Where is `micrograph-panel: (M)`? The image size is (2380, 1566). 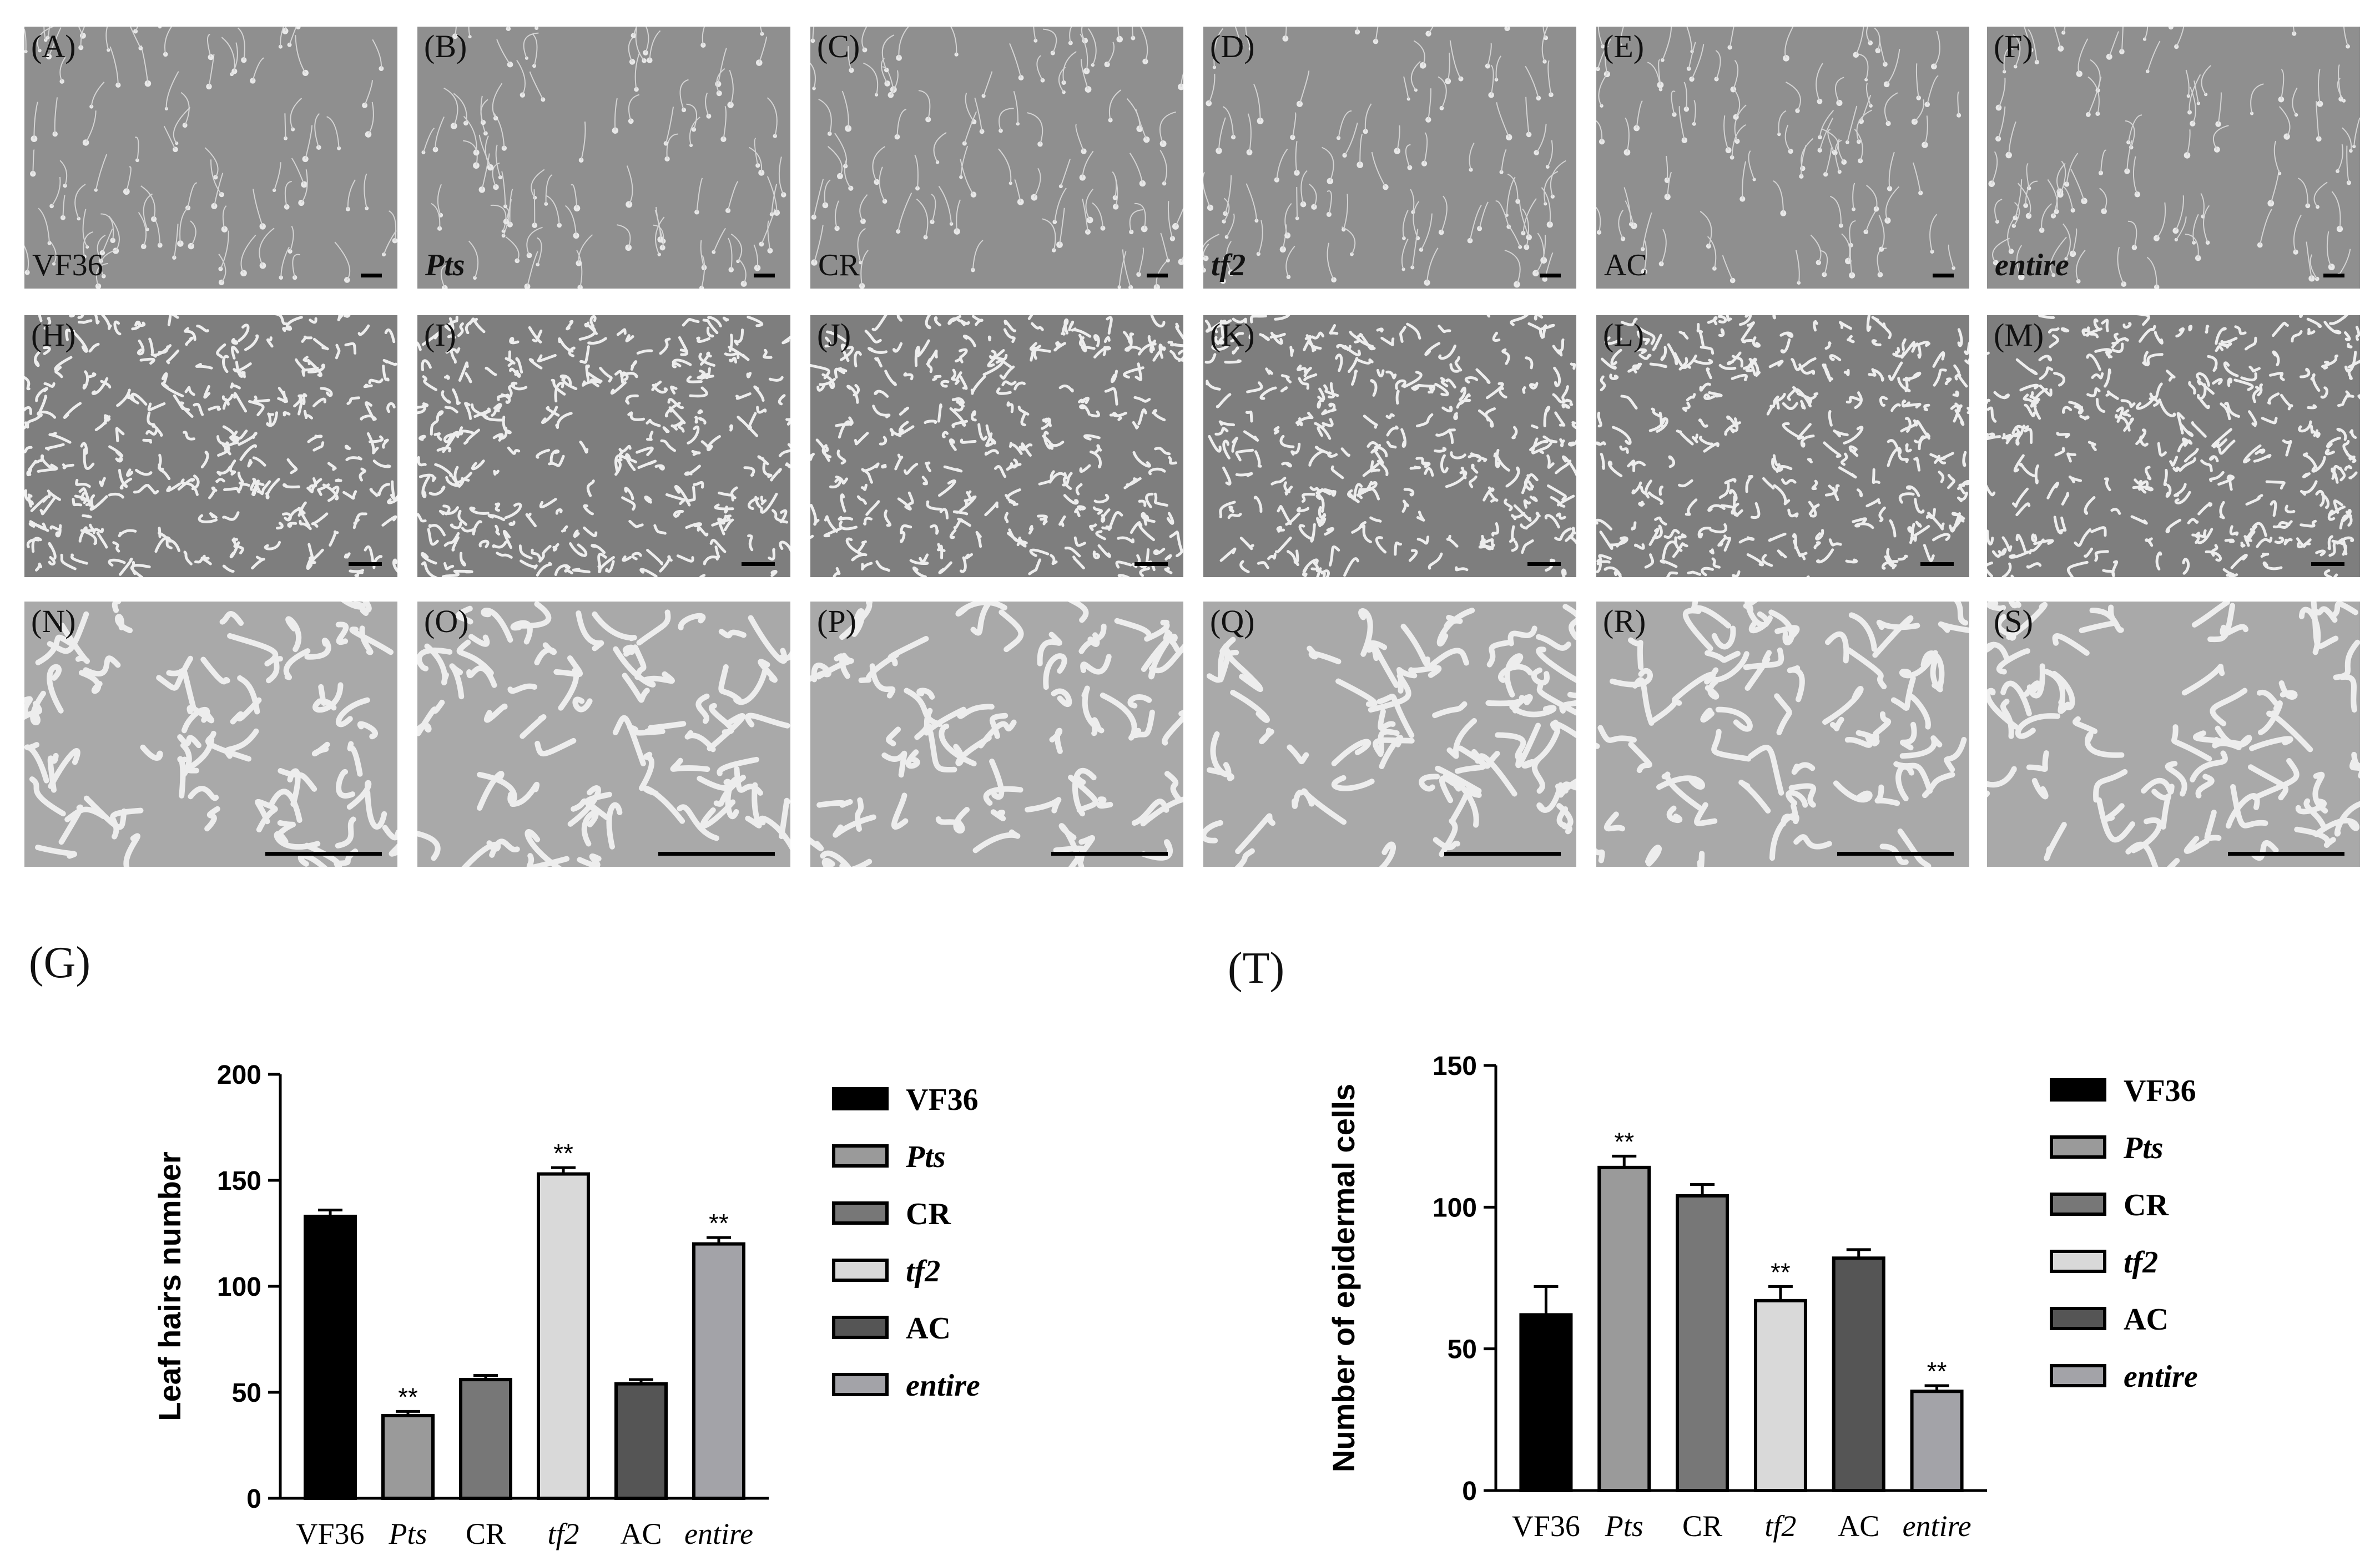 micrograph-panel: (M) is located at coordinates (2173, 446).